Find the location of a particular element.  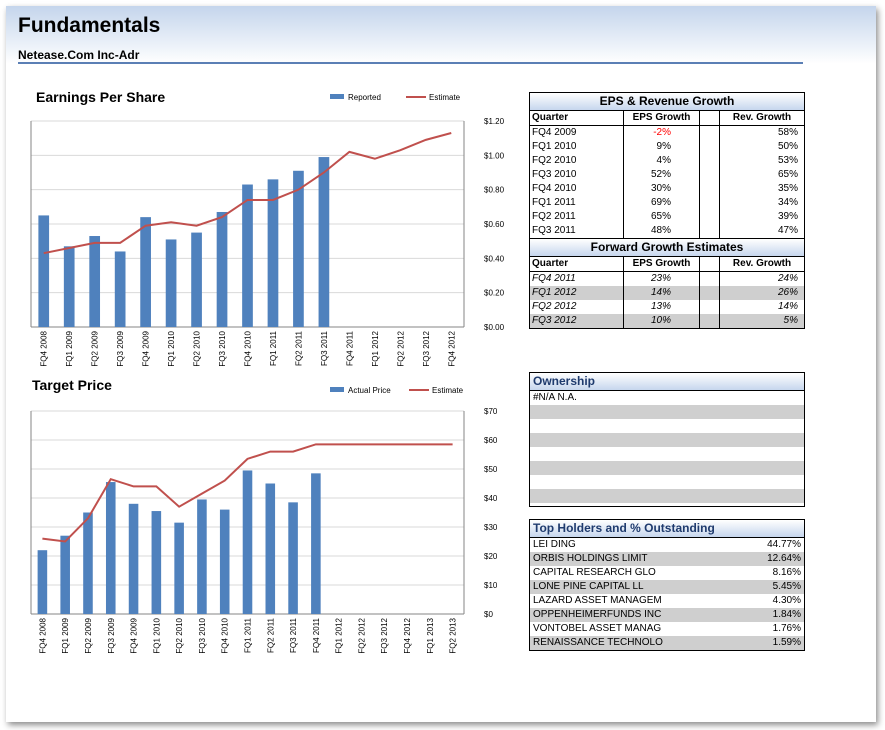

holder-row: VONTOBEL ASSET MANAG 1.76% is located at coordinates (667, 629).